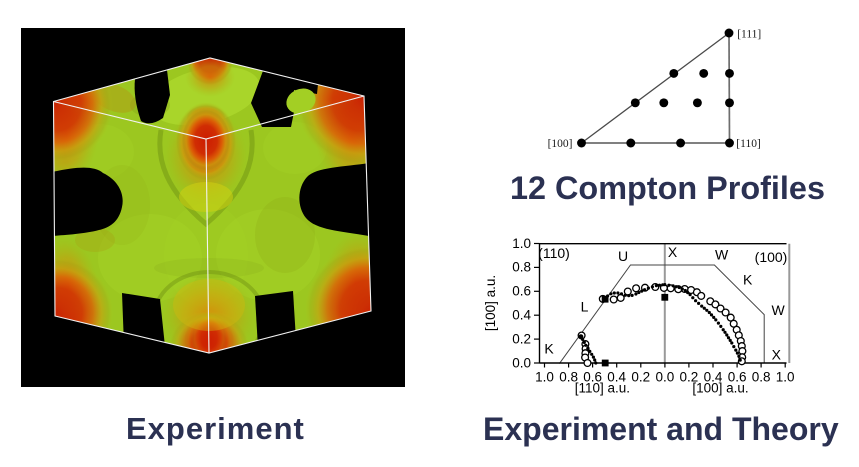  What do you see at coordinates (554, 253) in the screenshot?
I see `svg-text: (110)` at bounding box center [554, 253].